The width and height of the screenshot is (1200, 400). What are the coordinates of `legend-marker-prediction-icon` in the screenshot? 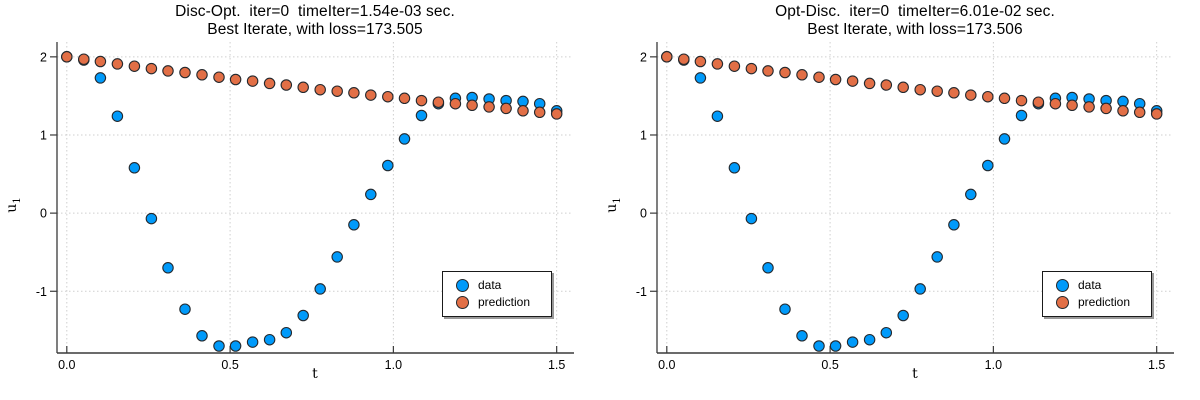 It's located at (462, 302).